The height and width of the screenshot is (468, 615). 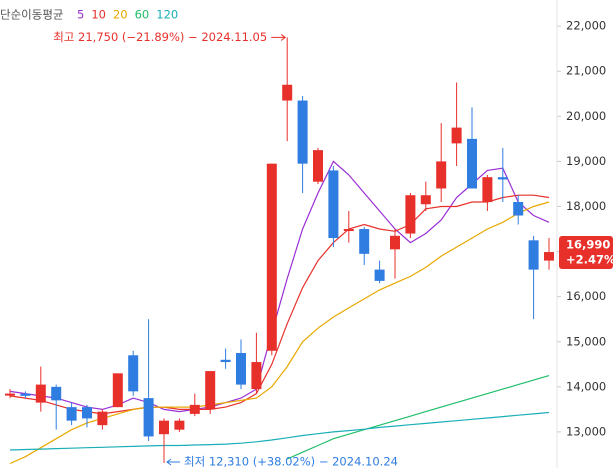 What do you see at coordinates (98, 15) in the screenshot?
I see `legend-entry: 10` at bounding box center [98, 15].